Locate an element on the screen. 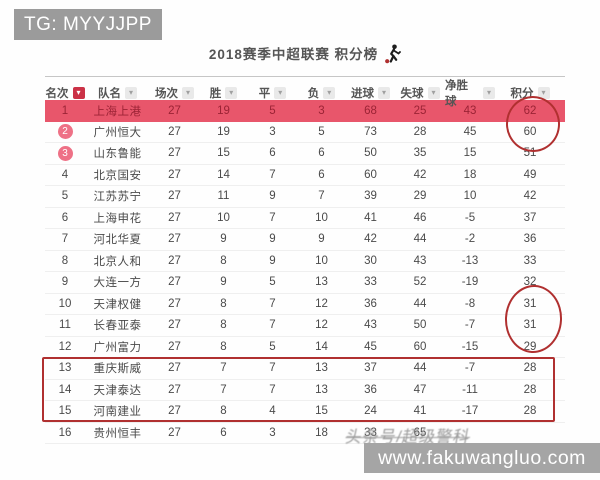 This screenshot has width=600, height=480. filter-dropdown-icon-team: ▾ is located at coordinates (131, 93).